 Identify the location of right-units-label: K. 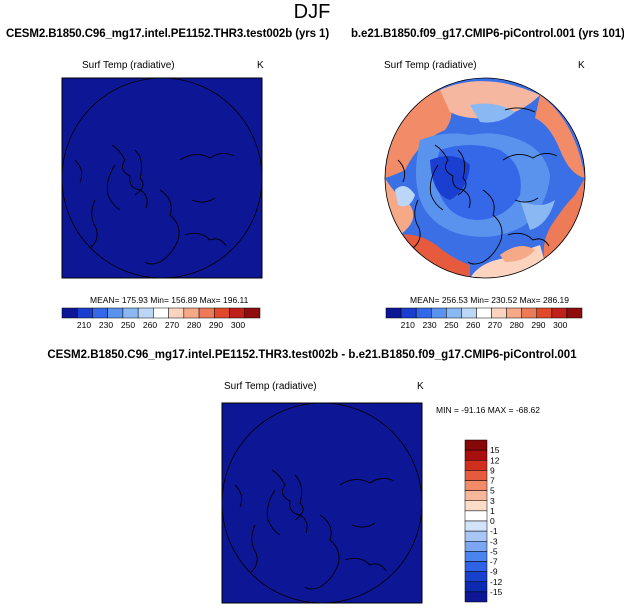
(581, 65).